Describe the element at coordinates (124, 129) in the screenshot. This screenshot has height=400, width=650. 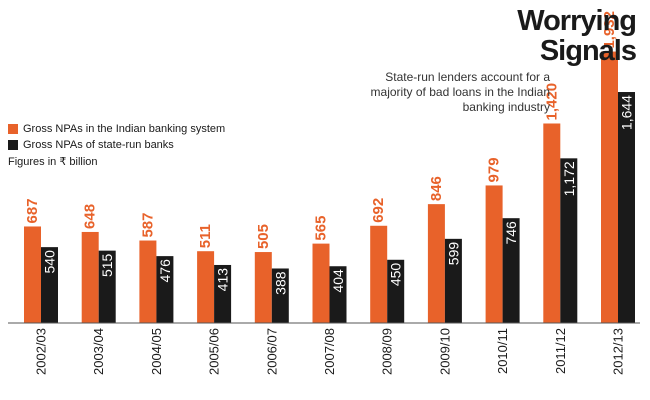
I see `legend-label-total: Gross NPAs in the Indian banking system` at that location.